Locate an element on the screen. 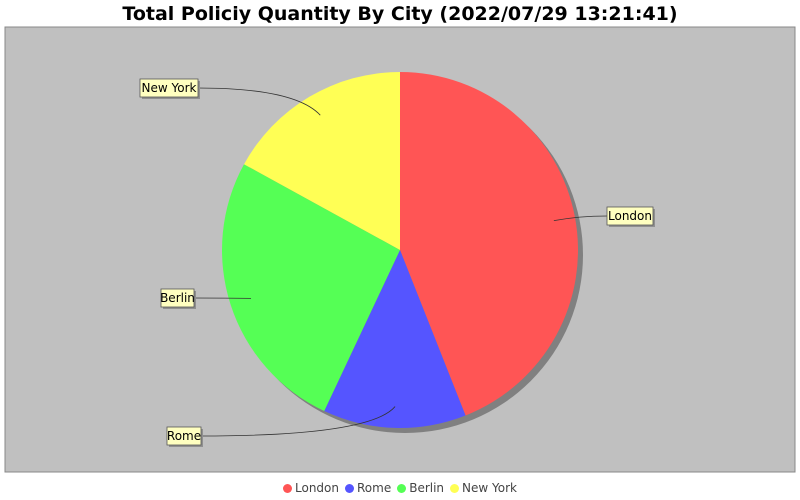  slice-label-text: Berlin is located at coordinates (177, 298).